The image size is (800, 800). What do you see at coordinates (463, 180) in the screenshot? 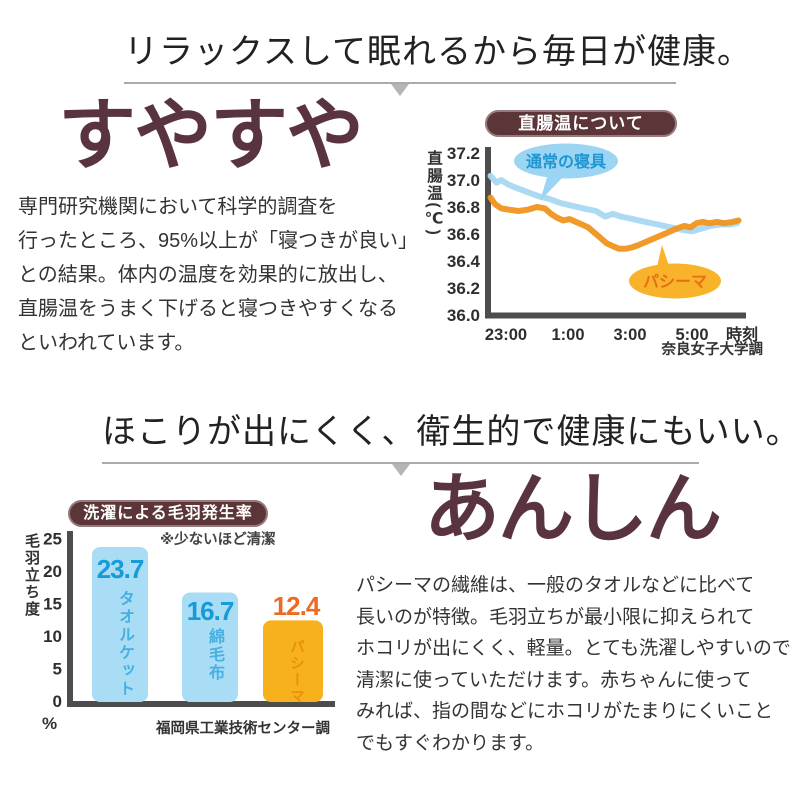
I see `y-tick-label: 37.0` at bounding box center [463, 180].